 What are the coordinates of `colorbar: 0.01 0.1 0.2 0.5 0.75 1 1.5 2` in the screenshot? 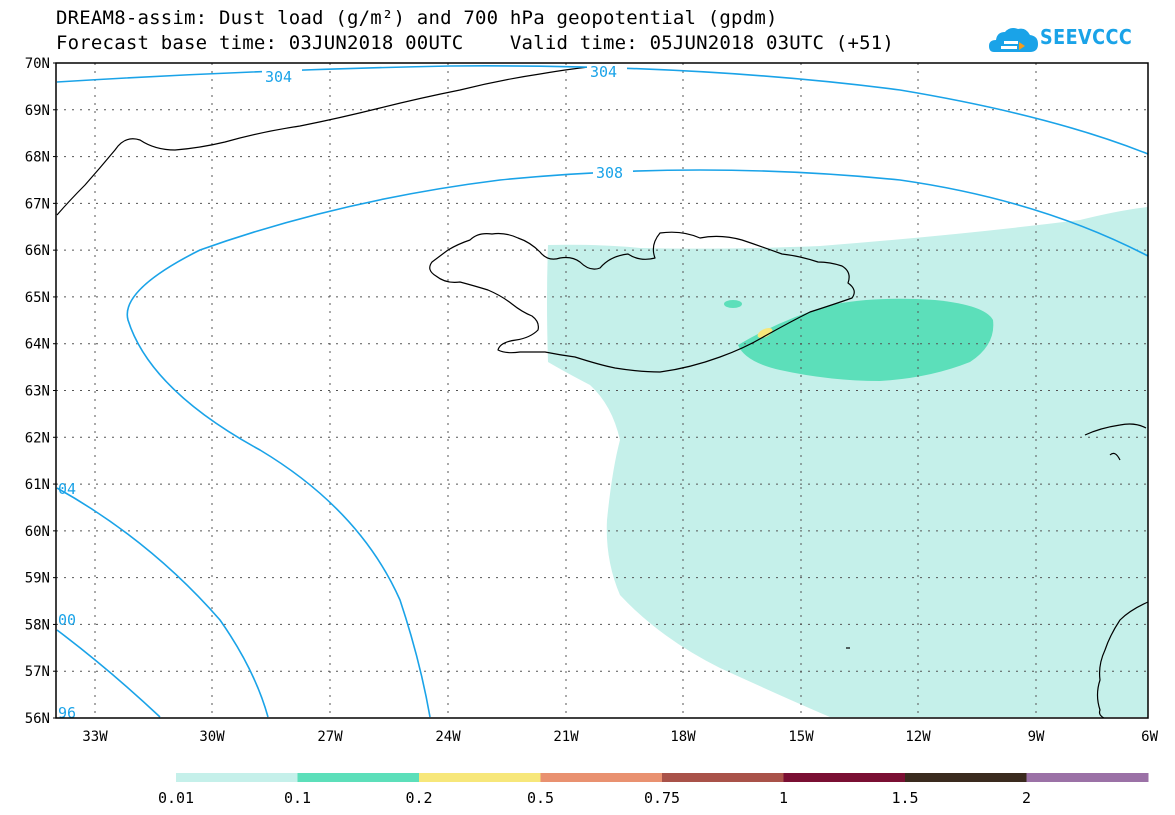 It's located at (653, 790).